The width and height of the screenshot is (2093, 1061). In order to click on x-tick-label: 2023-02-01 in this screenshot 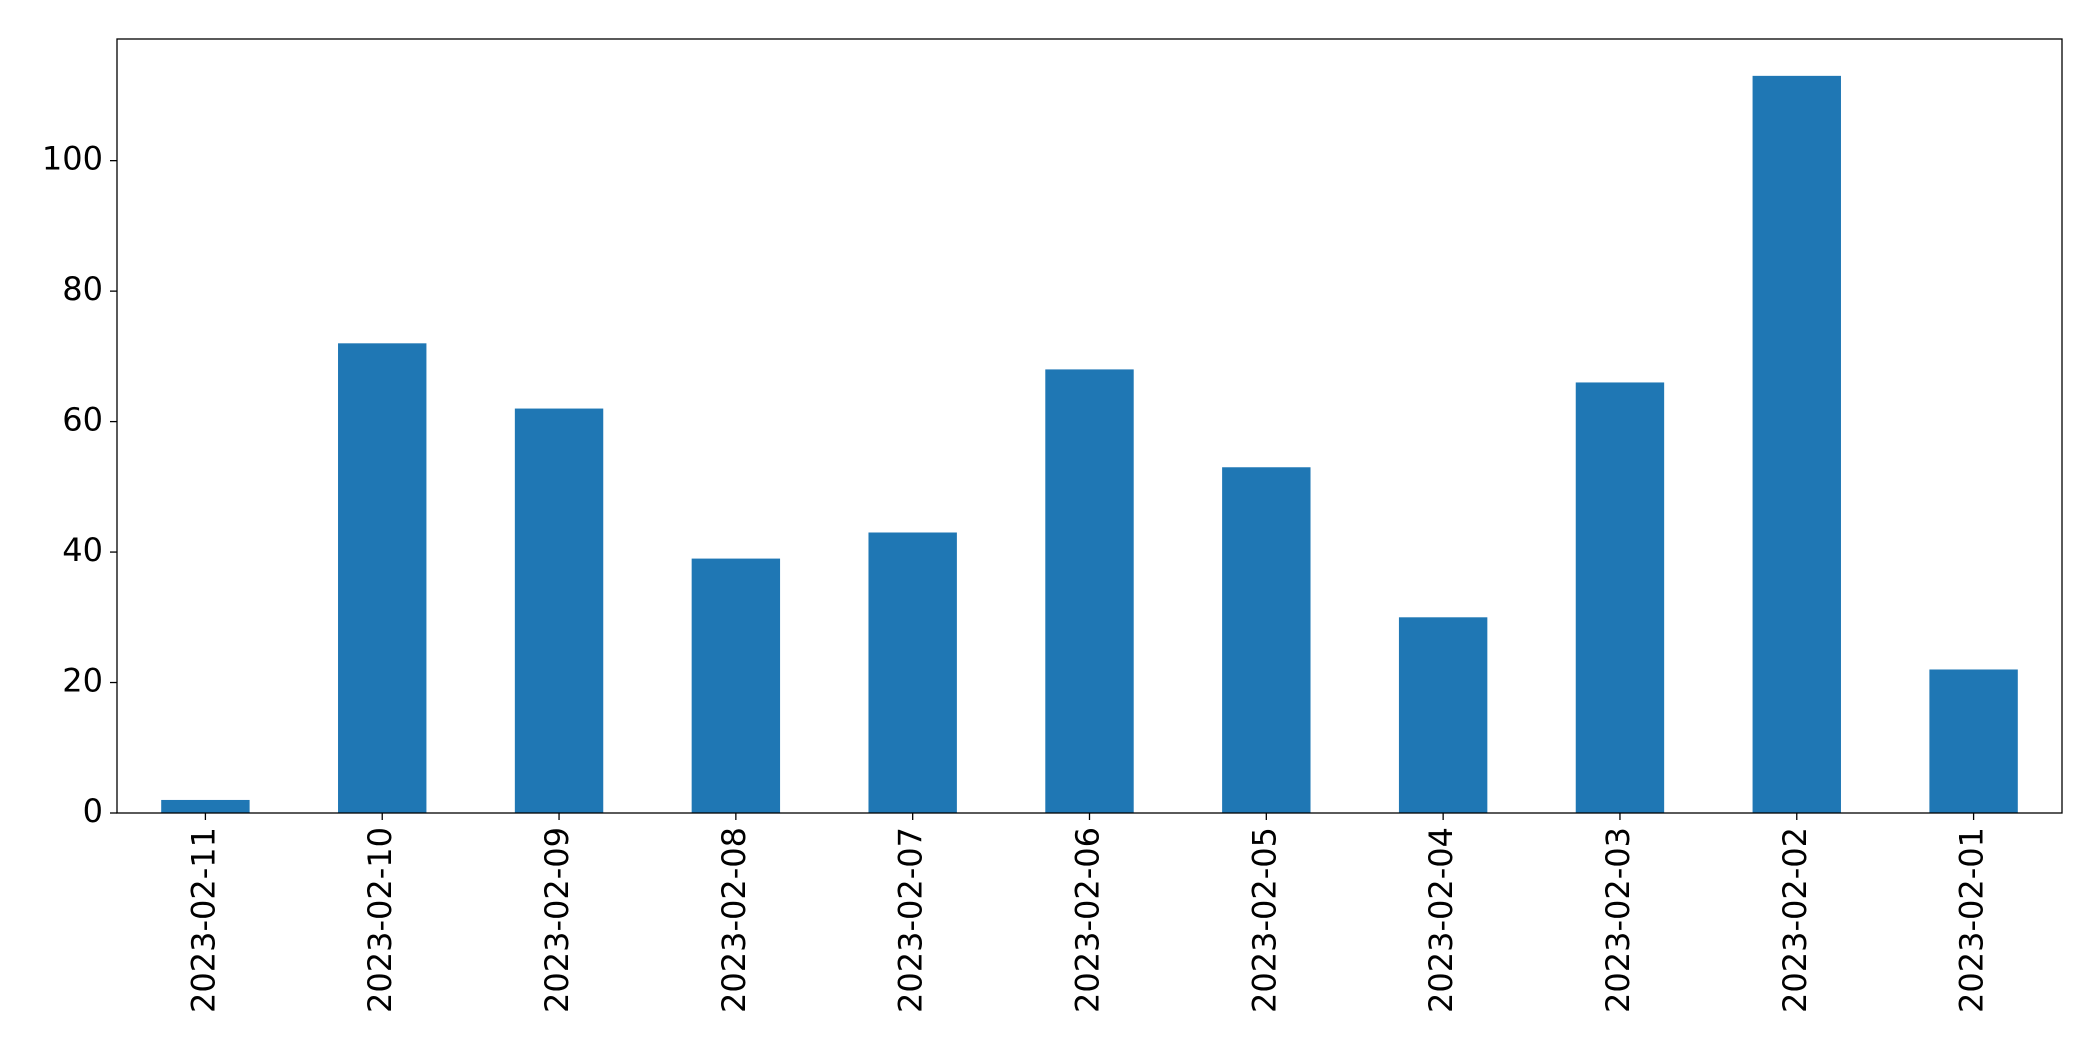, I will do `click(1972, 920)`.